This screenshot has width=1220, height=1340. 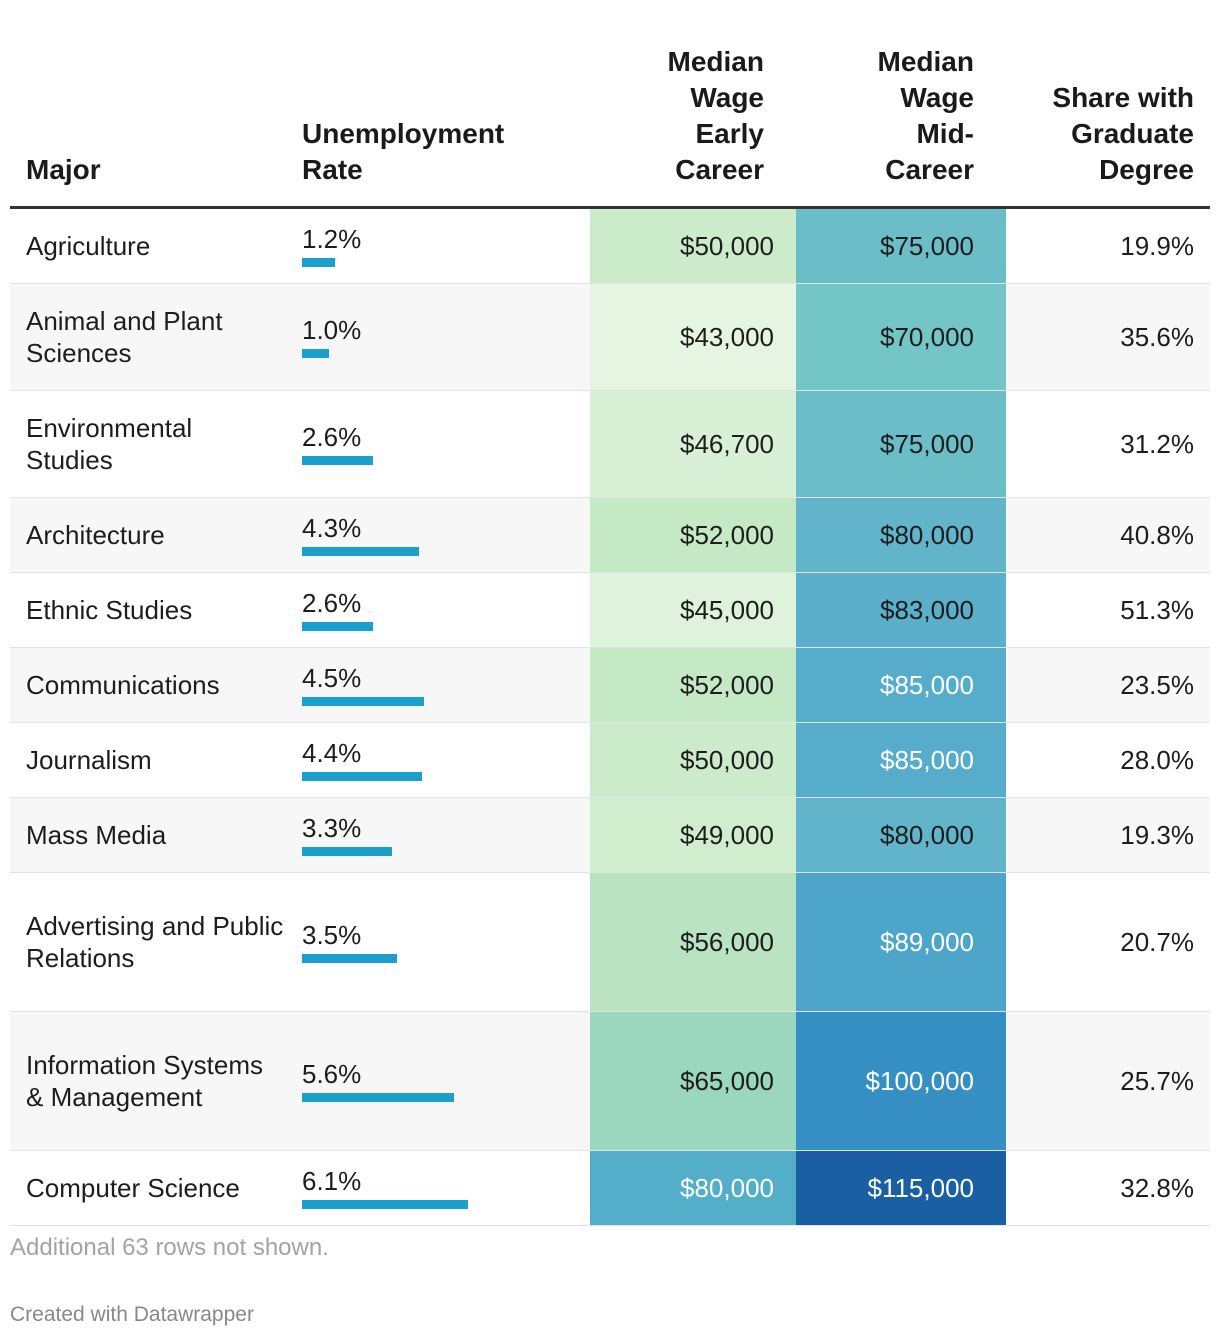 I want to click on header-line: Share with, so click(x=1123, y=97).